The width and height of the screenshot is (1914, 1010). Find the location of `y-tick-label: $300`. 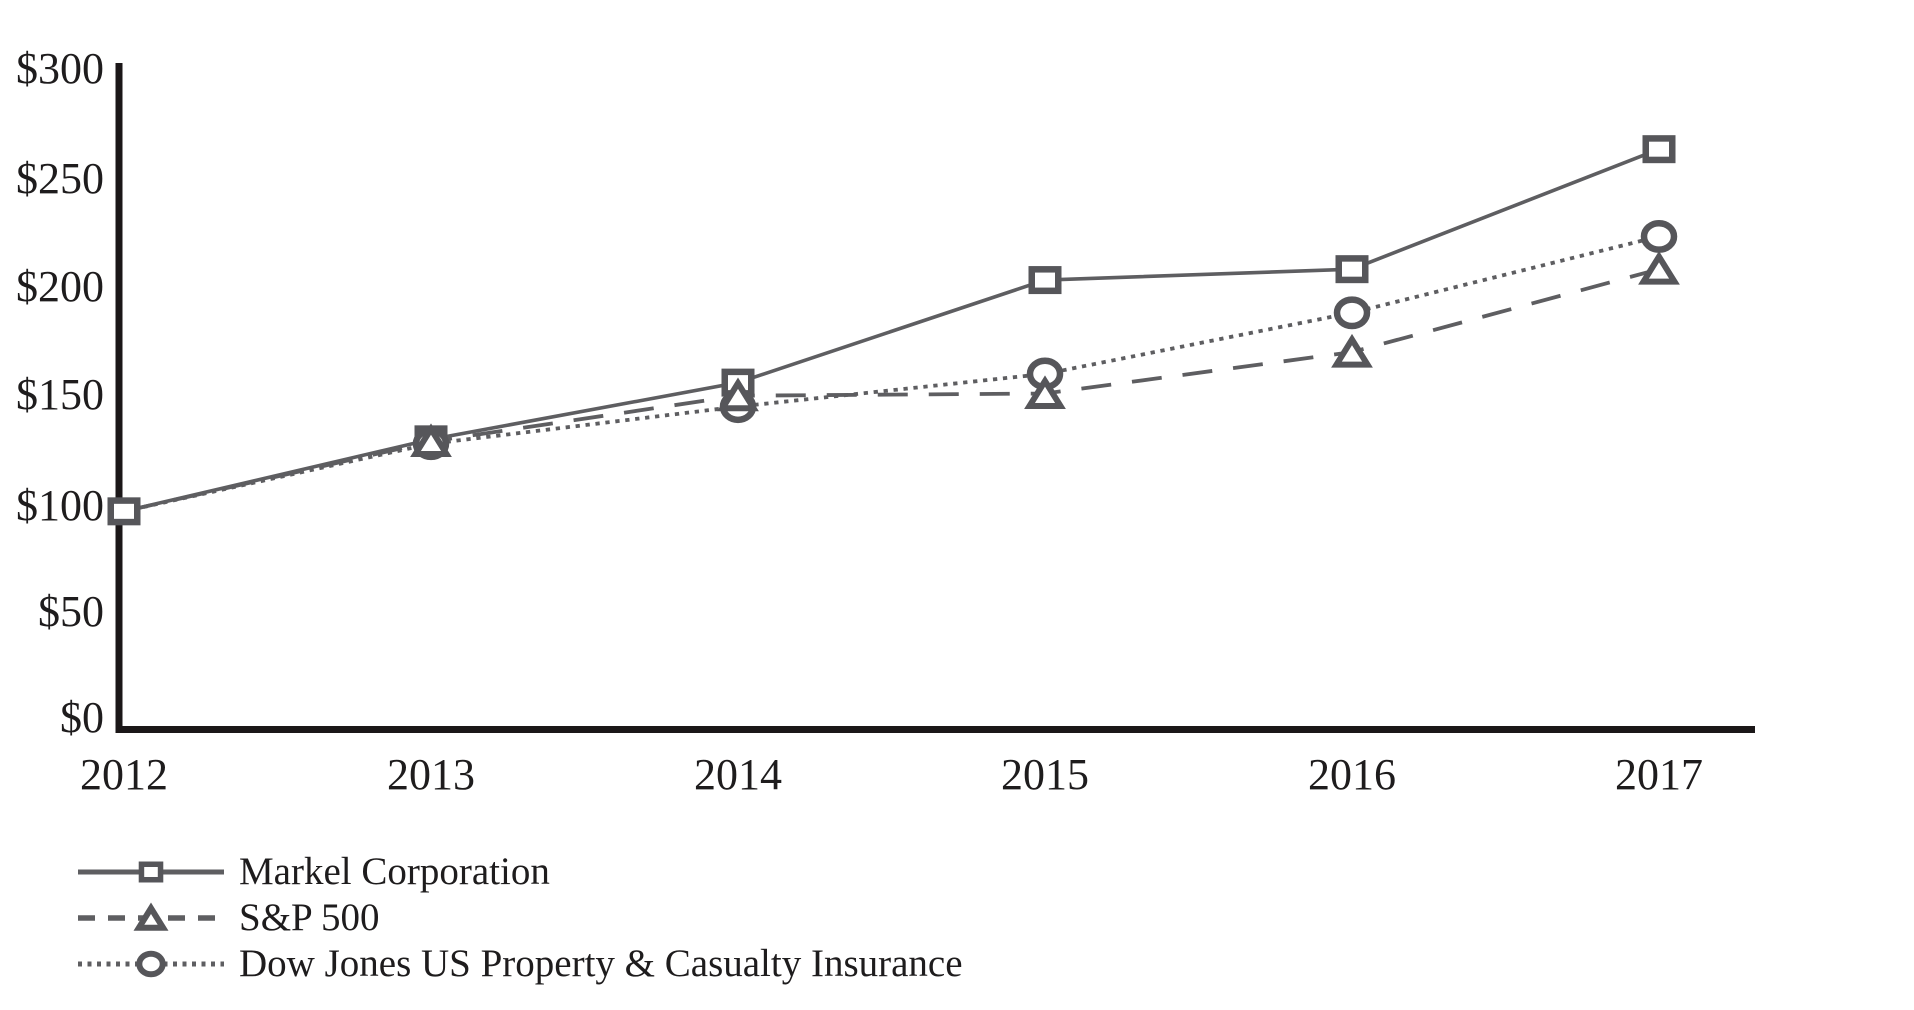

y-tick-label: $300 is located at coordinates (60, 68).